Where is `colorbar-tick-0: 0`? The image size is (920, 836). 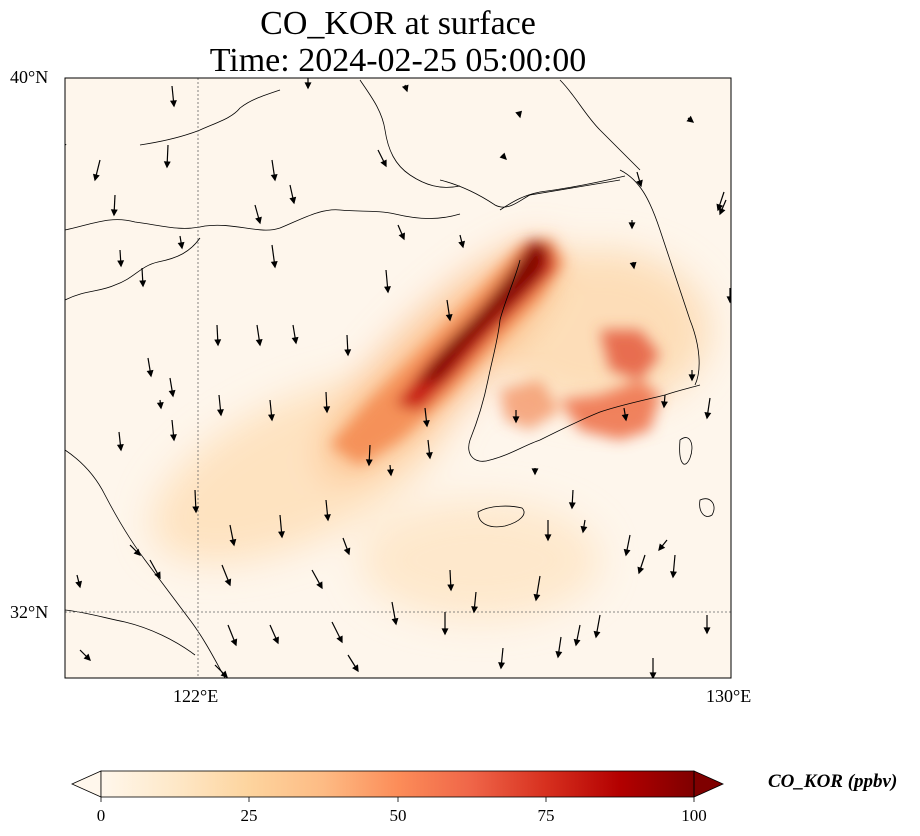
colorbar-tick-0: 0 is located at coordinates (101, 815).